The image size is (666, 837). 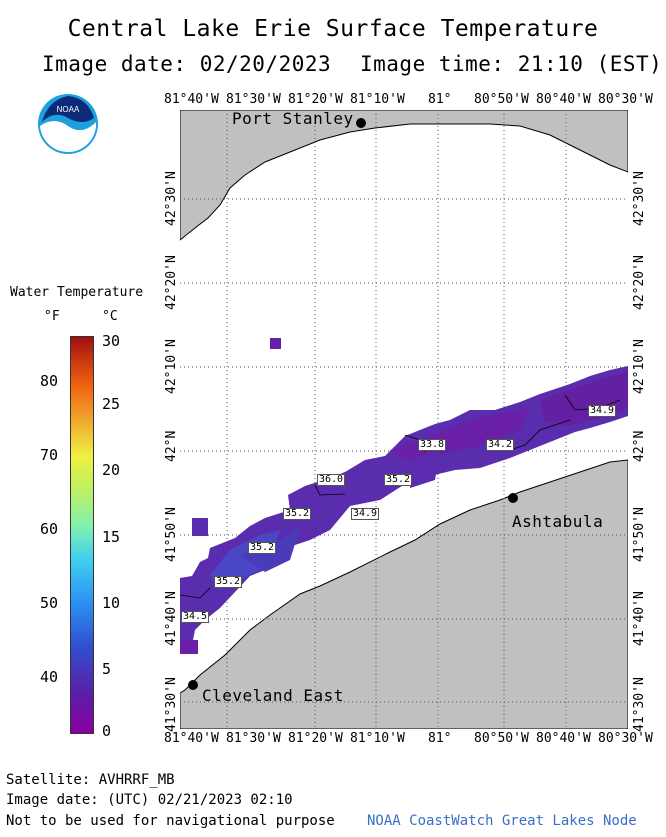 I want to click on lon-tick-bottom: 81°20'W, so click(x=315, y=738).